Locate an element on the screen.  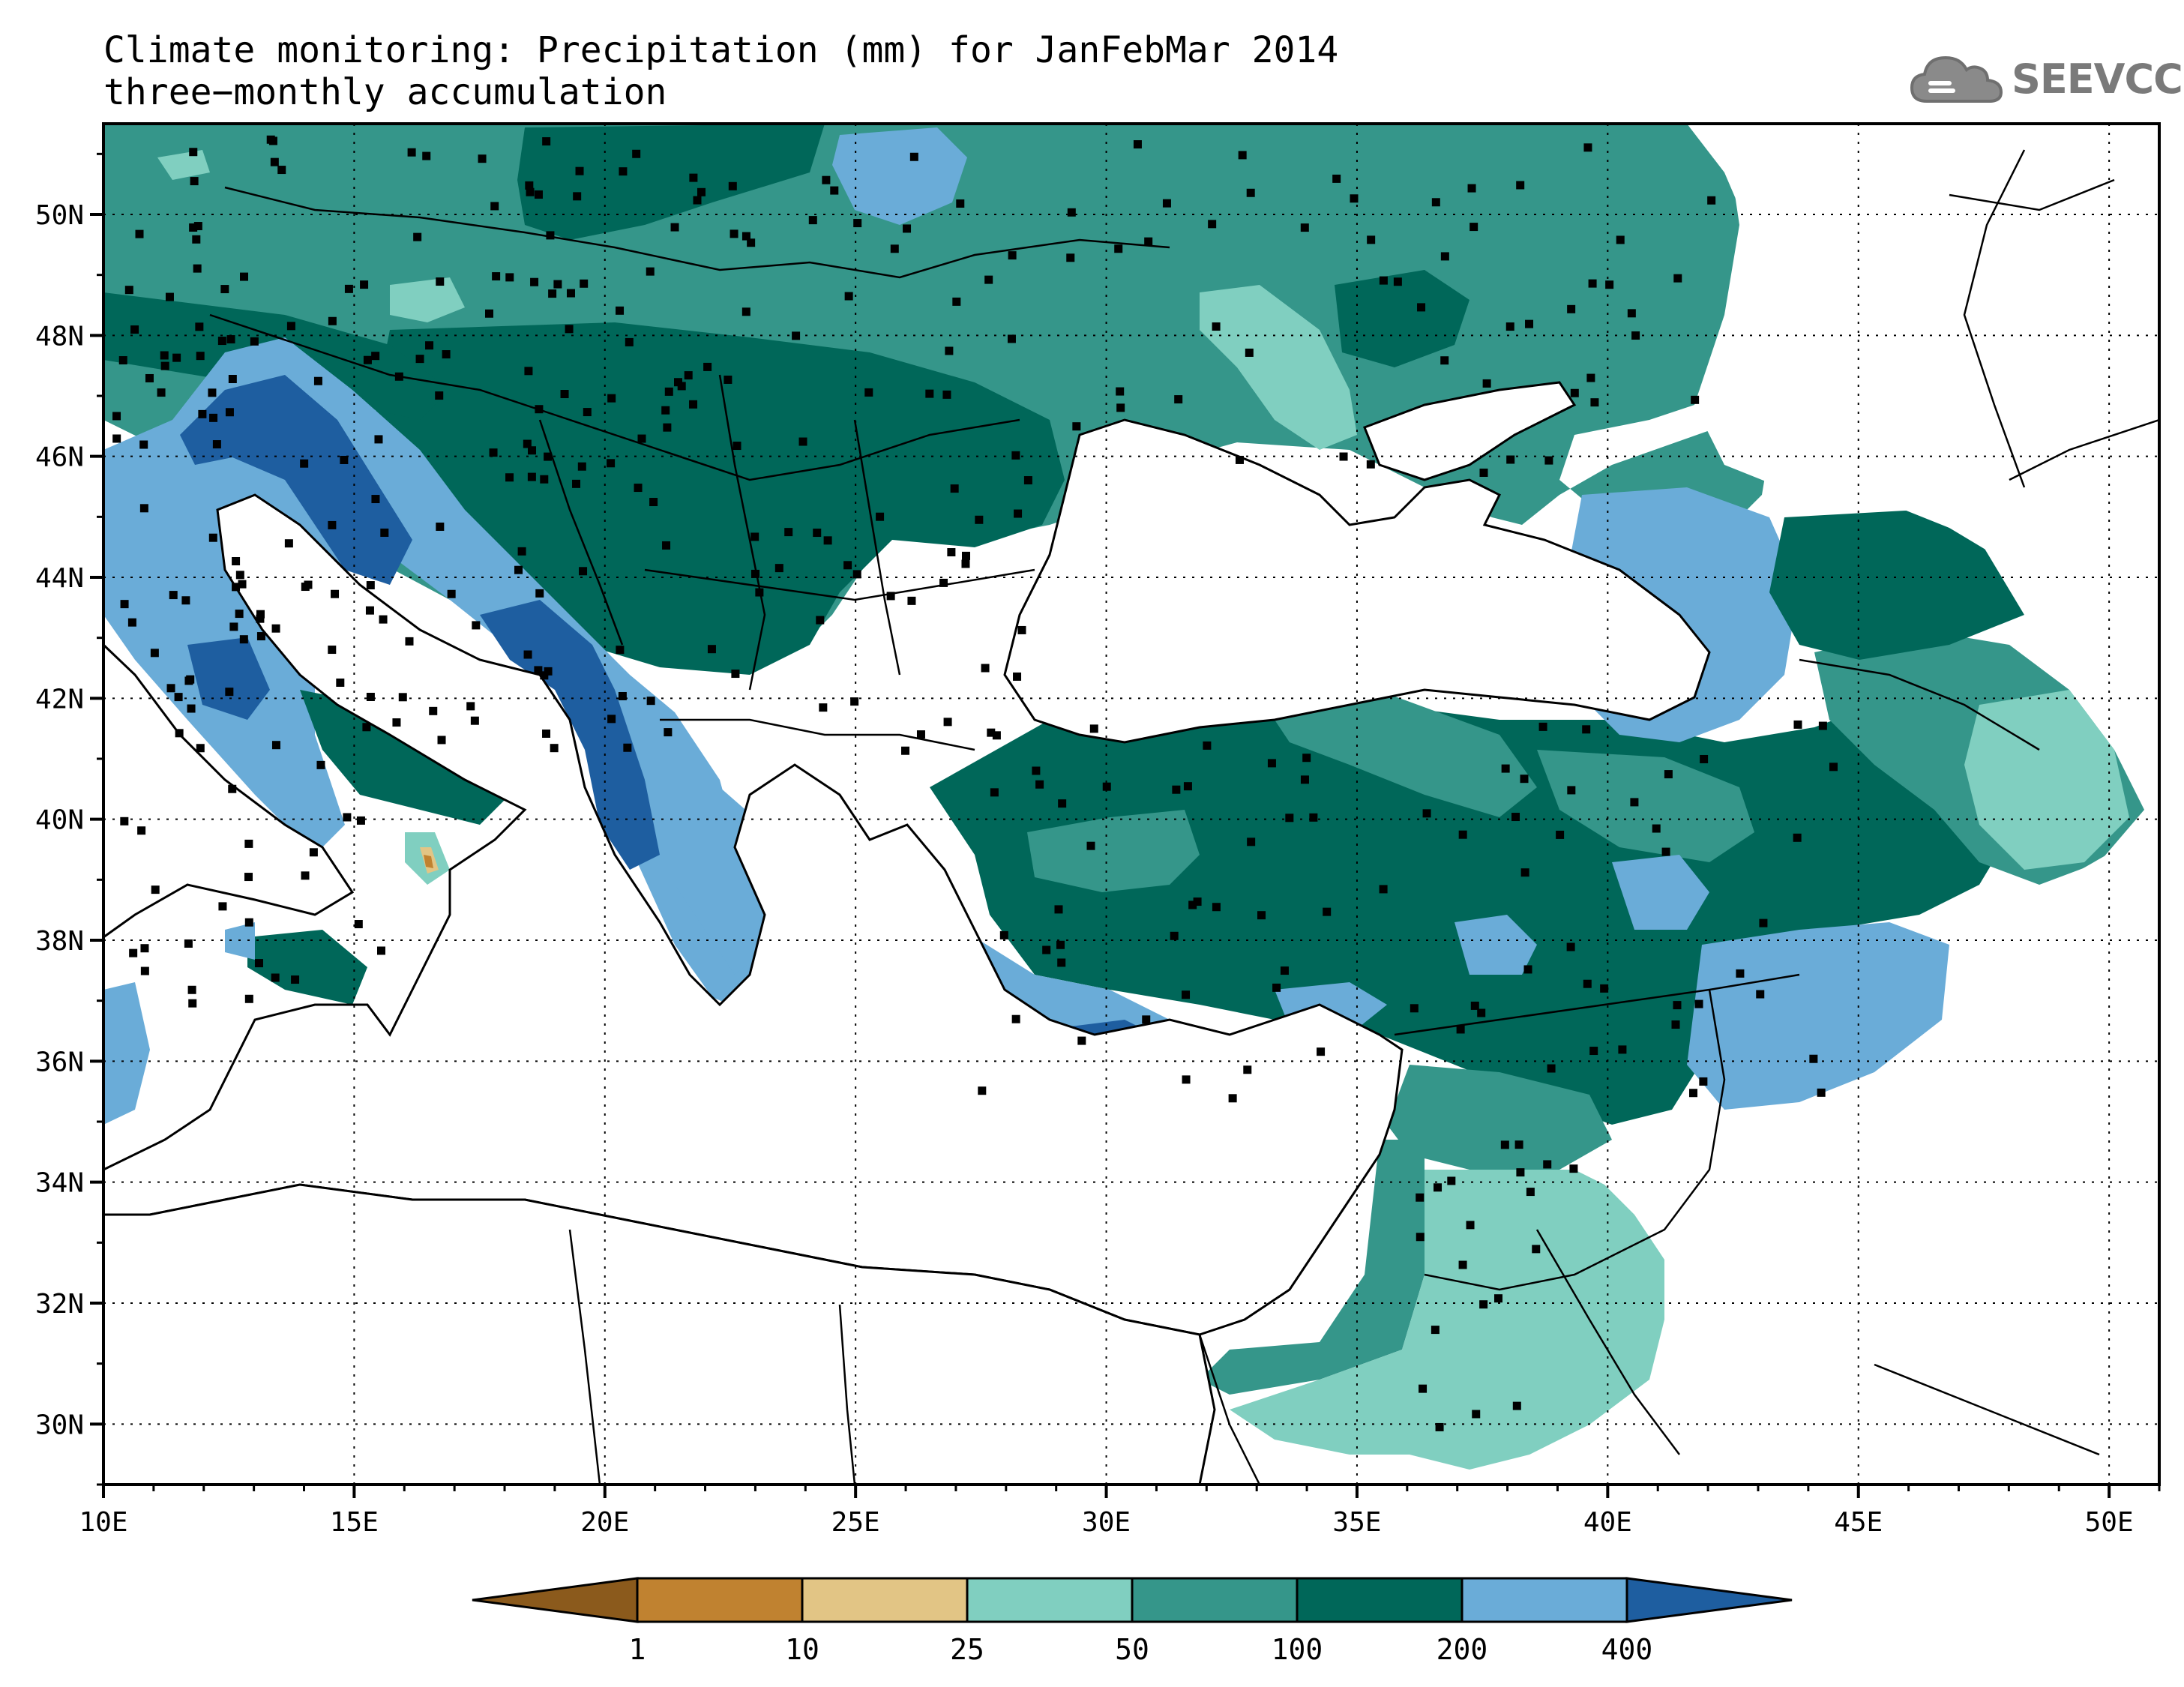
field-25-50-north-a is located at coordinates (427, 299).